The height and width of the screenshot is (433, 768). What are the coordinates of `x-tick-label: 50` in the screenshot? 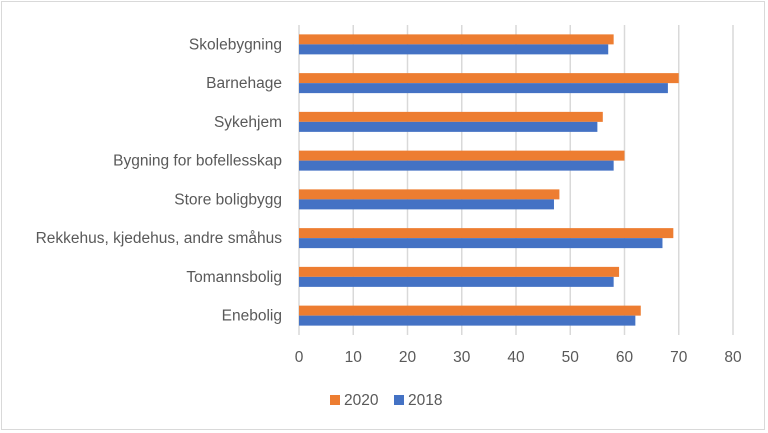 It's located at (571, 357).